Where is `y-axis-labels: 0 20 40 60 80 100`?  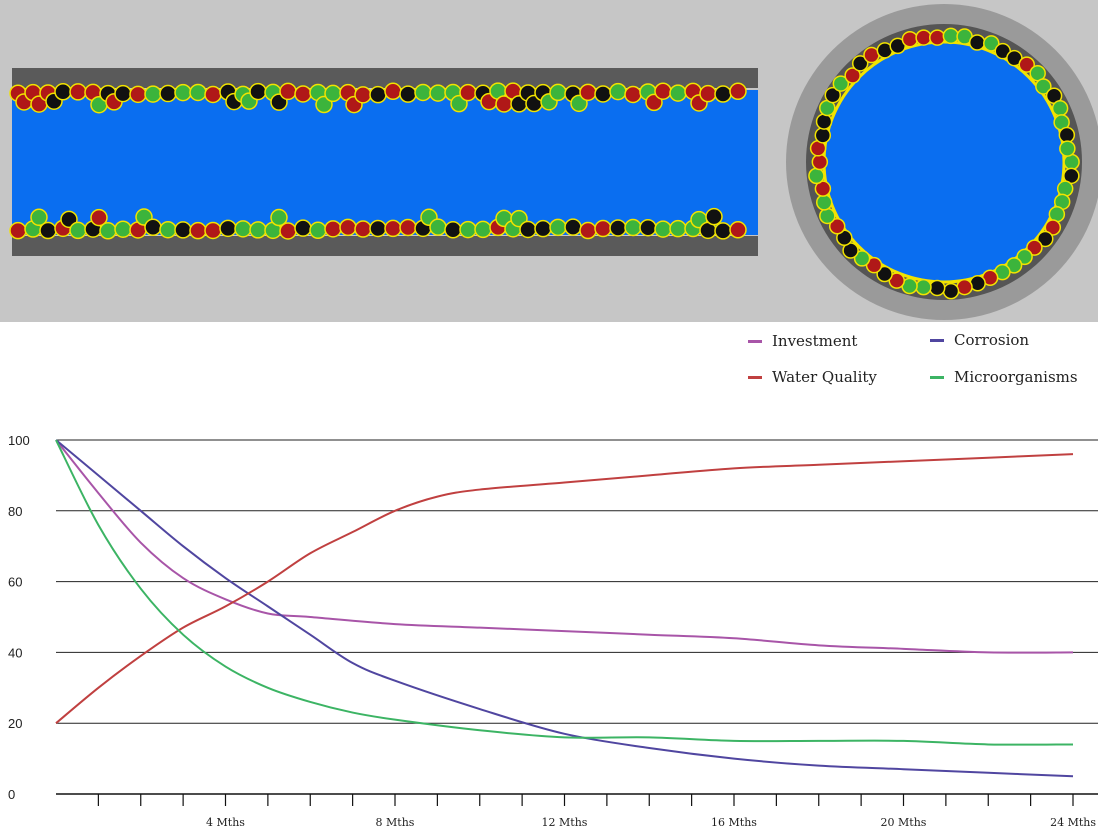
y-axis-labels: 0 20 40 60 80 100 is located at coordinates (19, 617).